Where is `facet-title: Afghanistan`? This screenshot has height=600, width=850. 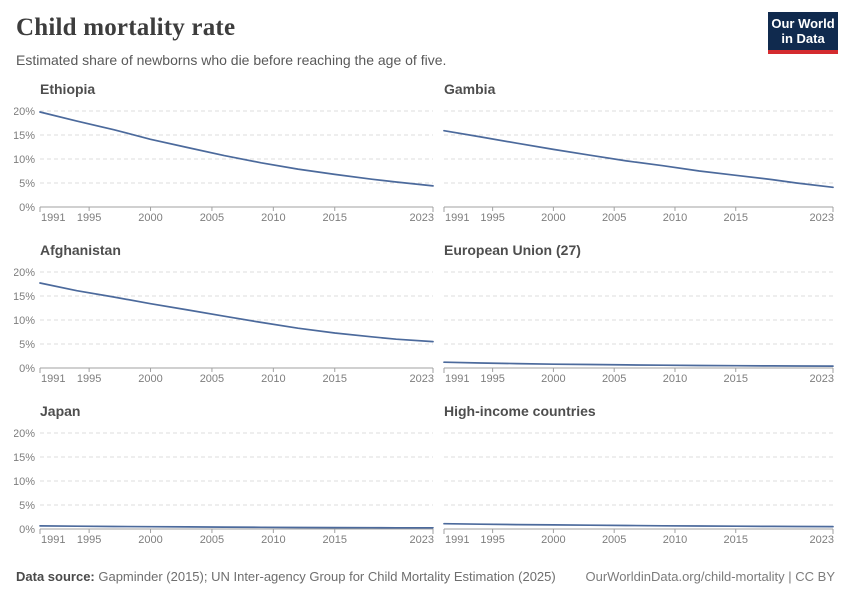 facet-title: Afghanistan is located at coordinates (80, 250).